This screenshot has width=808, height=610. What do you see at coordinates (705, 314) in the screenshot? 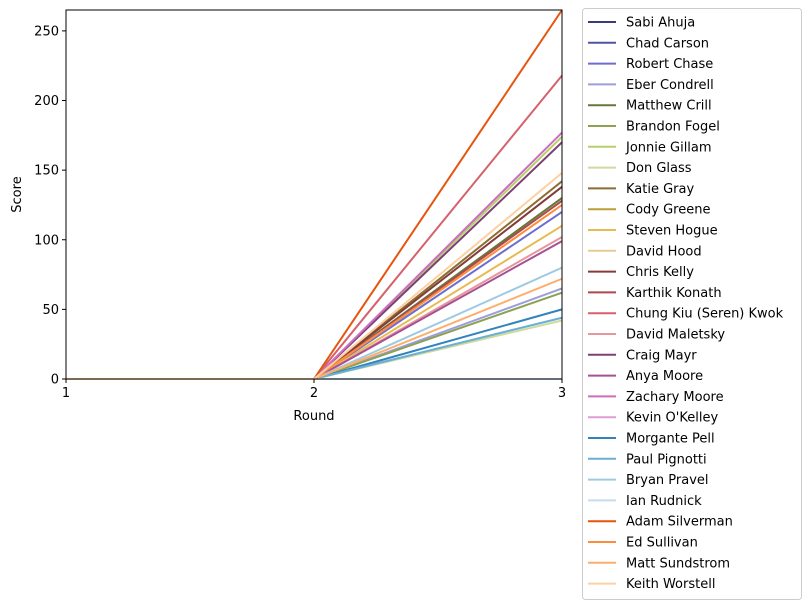
I see `legend-label: Chung Kiu (Seren) Kwok` at bounding box center [705, 314].